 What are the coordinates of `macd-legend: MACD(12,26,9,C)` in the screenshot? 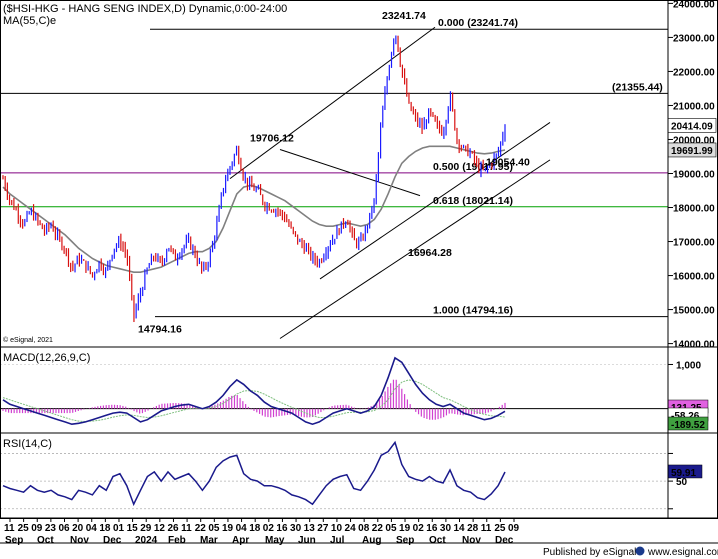 It's located at (46, 358).